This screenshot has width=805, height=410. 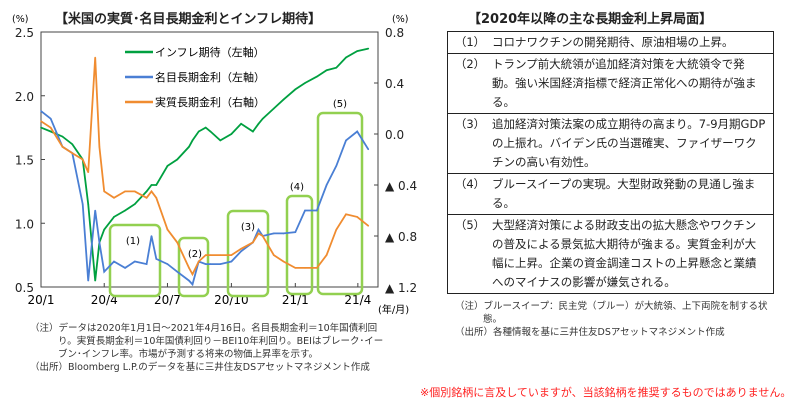 What do you see at coordinates (394, 33) in the screenshot?
I see `right-tick-label: 0.8` at bounding box center [394, 33].